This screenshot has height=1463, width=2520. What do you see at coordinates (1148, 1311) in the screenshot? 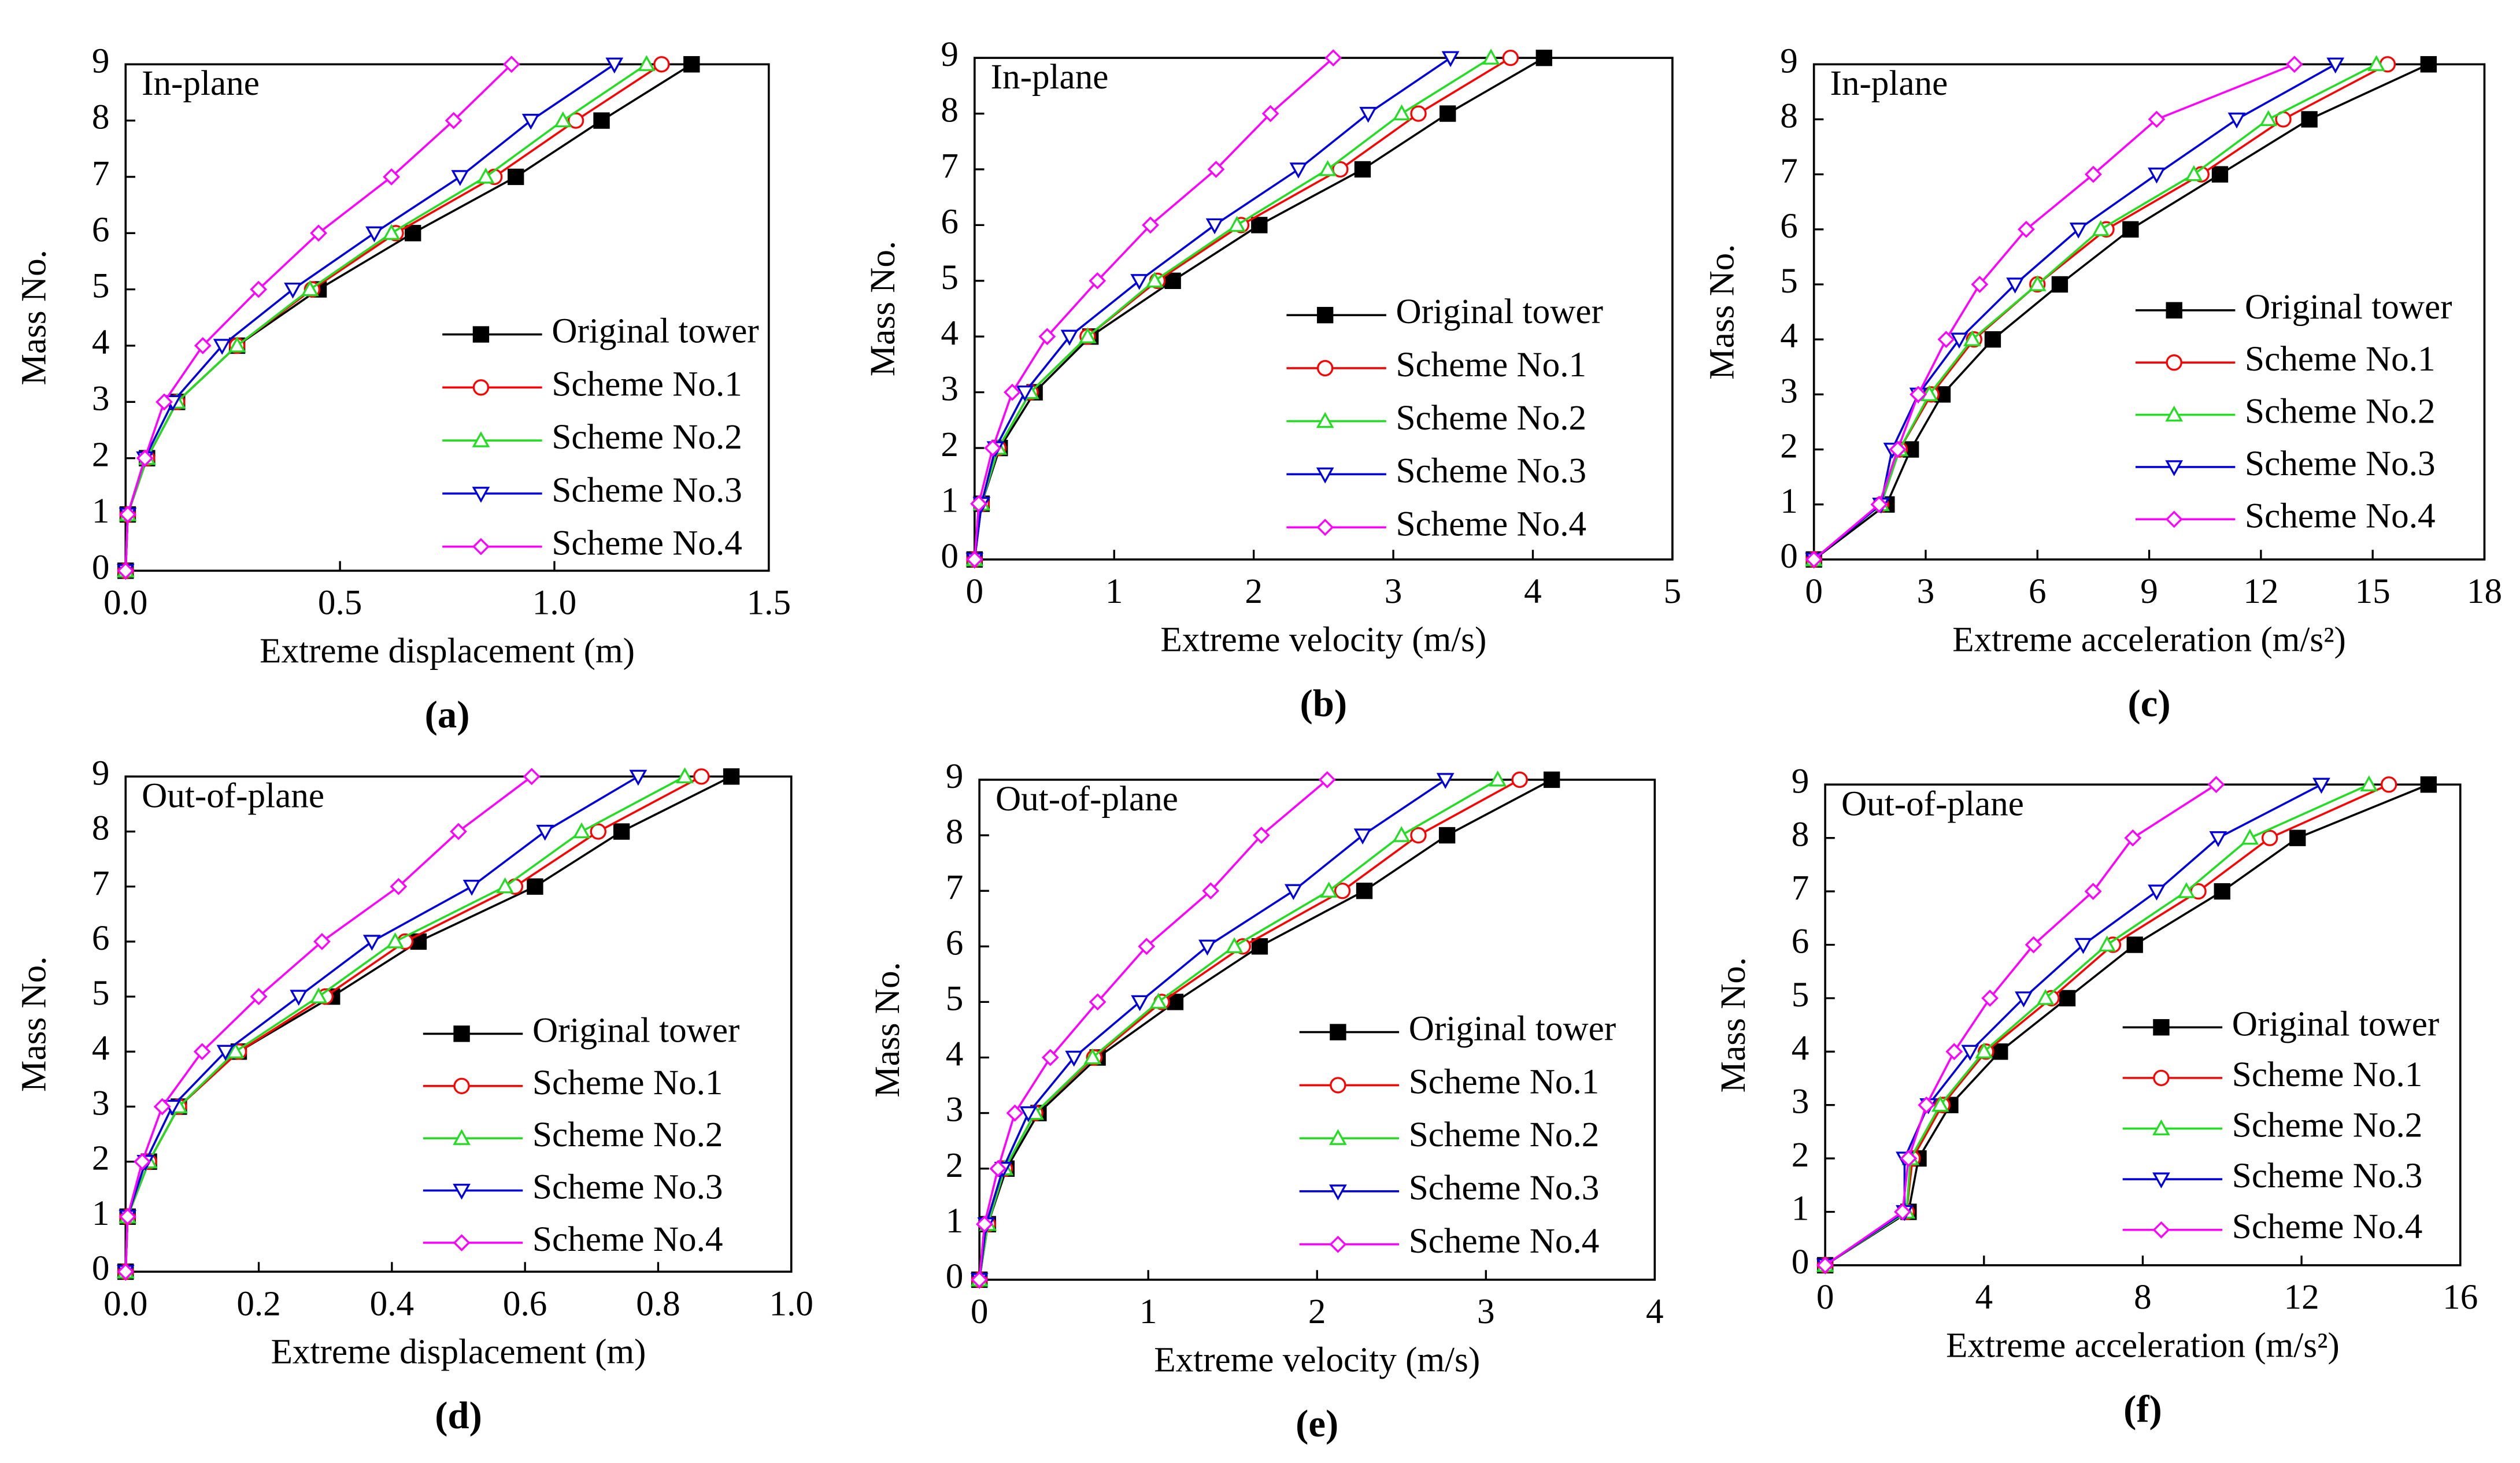
I see `x-tick-label: 1` at bounding box center [1148, 1311].